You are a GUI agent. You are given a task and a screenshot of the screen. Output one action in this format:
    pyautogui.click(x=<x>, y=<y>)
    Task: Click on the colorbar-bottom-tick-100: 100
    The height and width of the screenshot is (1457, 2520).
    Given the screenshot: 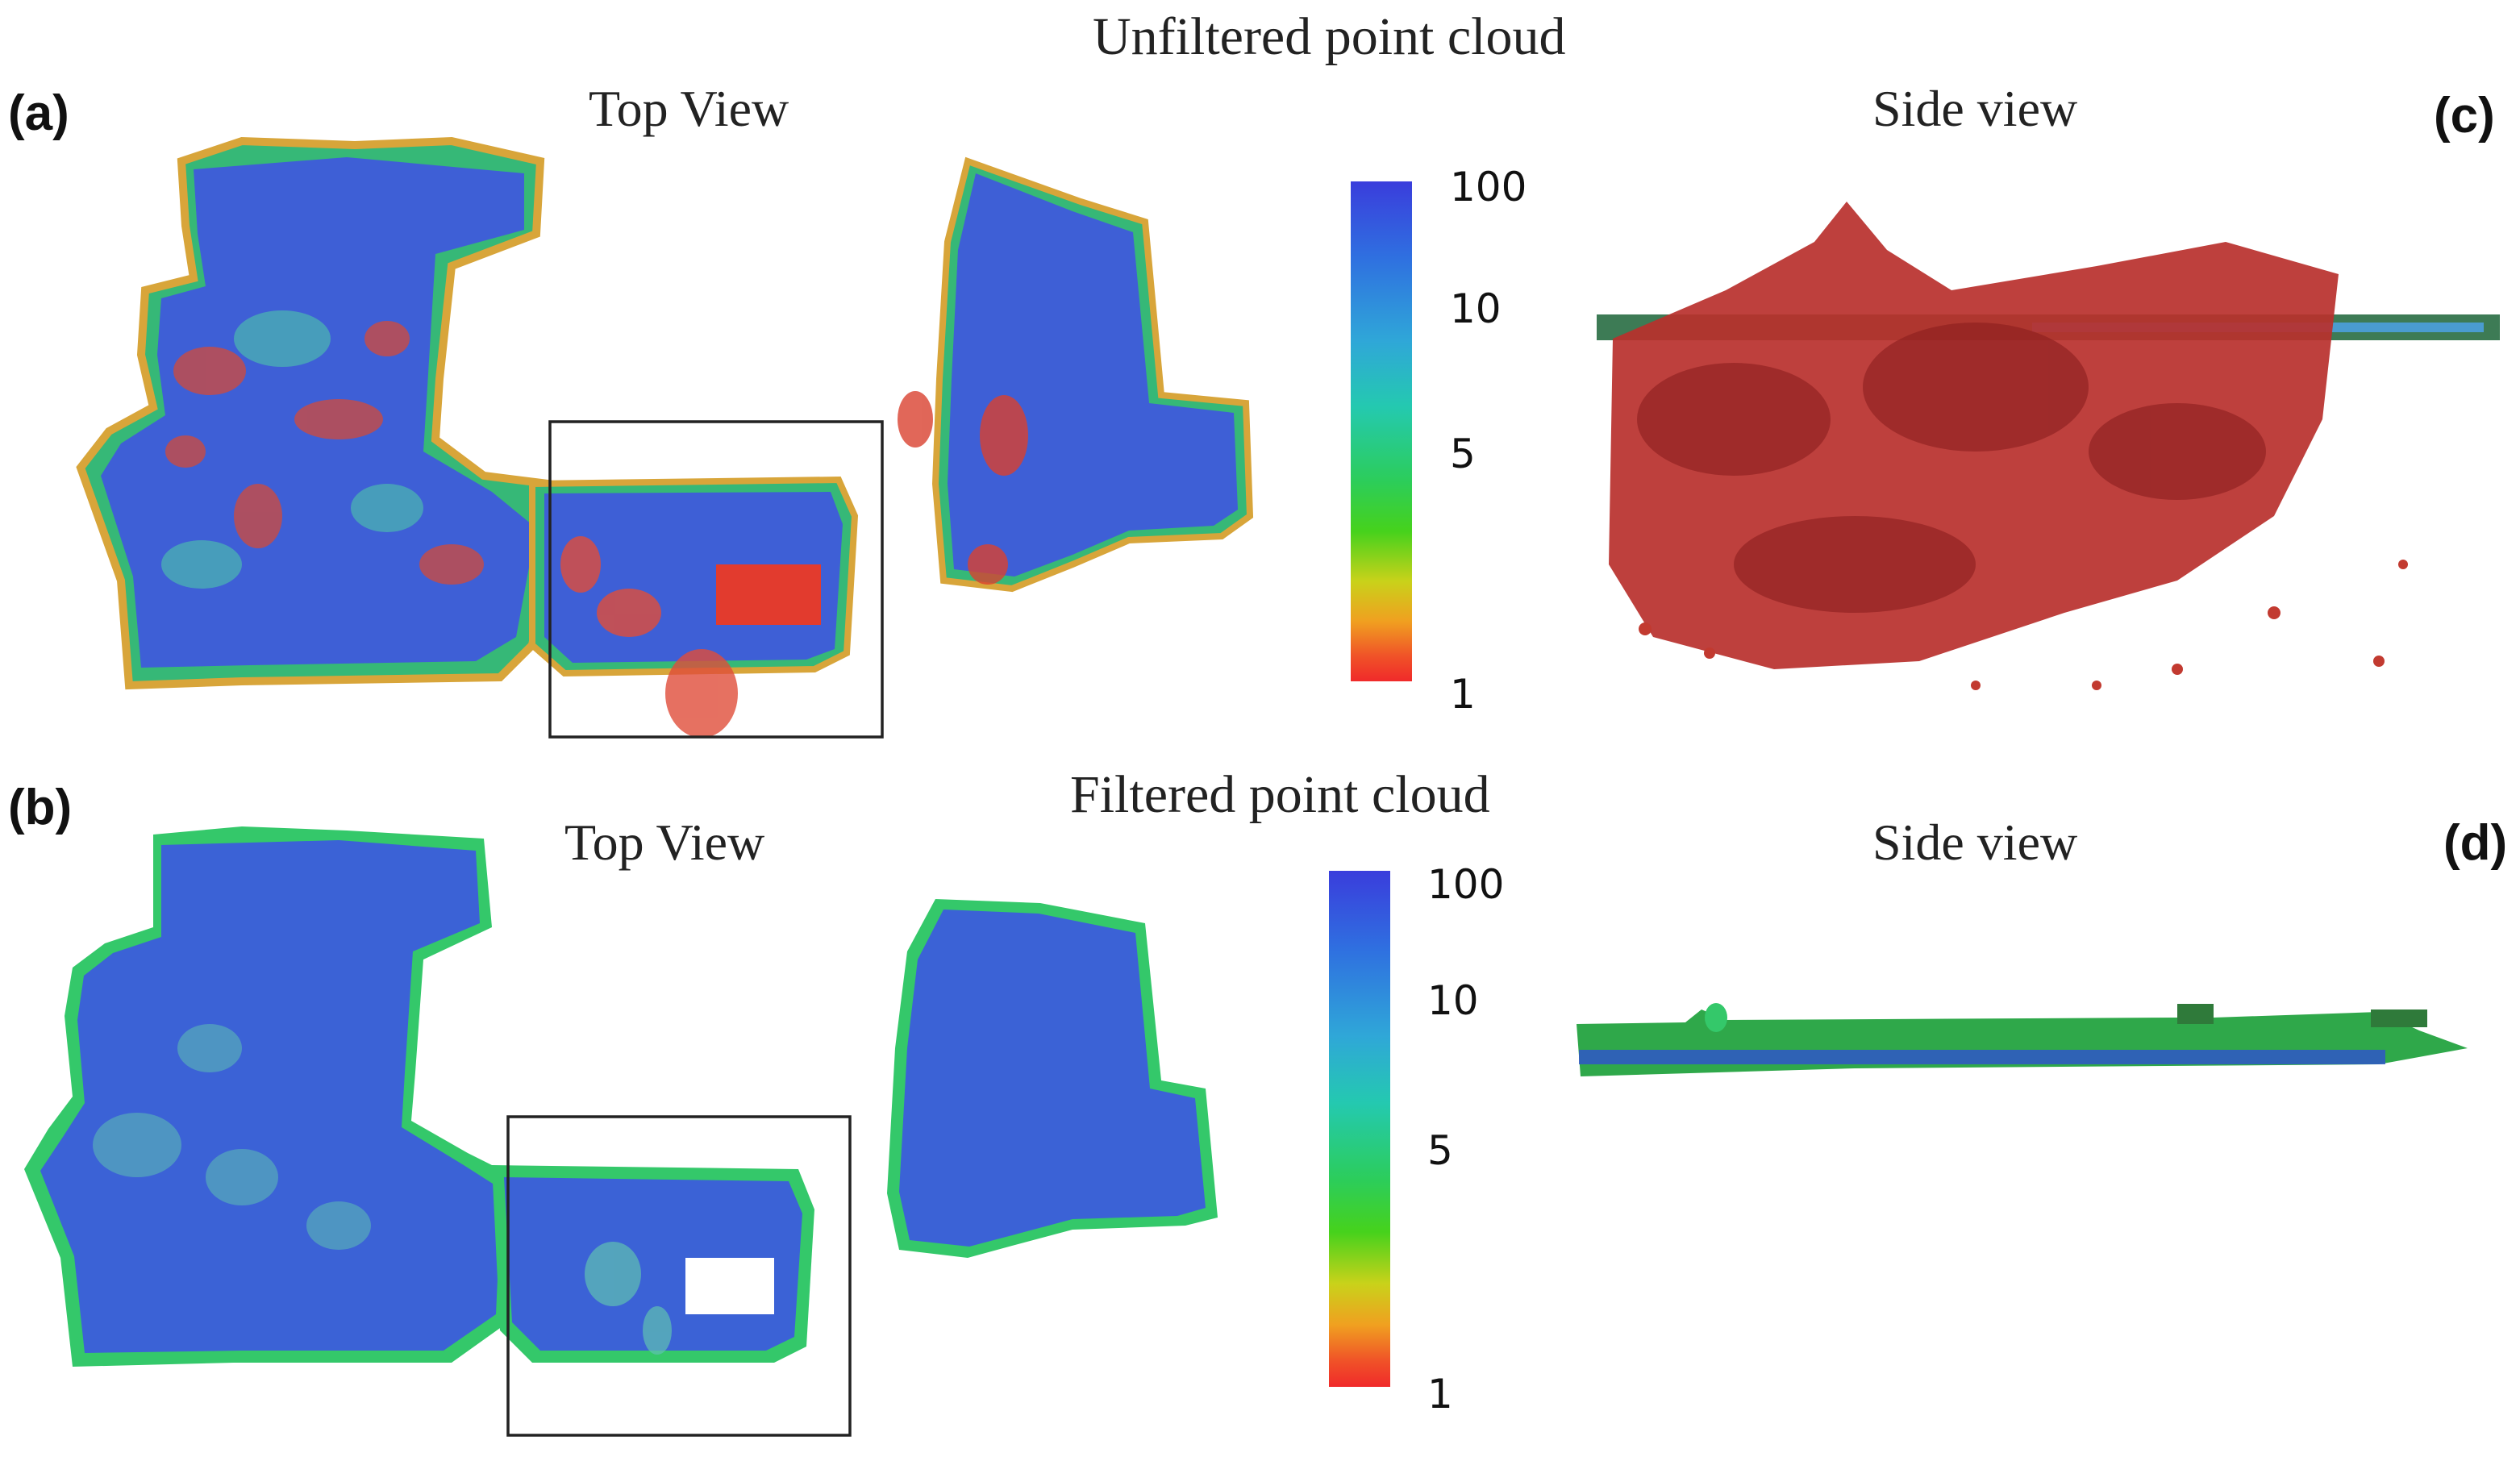 What is the action you would take?
    pyautogui.click(x=1466, y=884)
    